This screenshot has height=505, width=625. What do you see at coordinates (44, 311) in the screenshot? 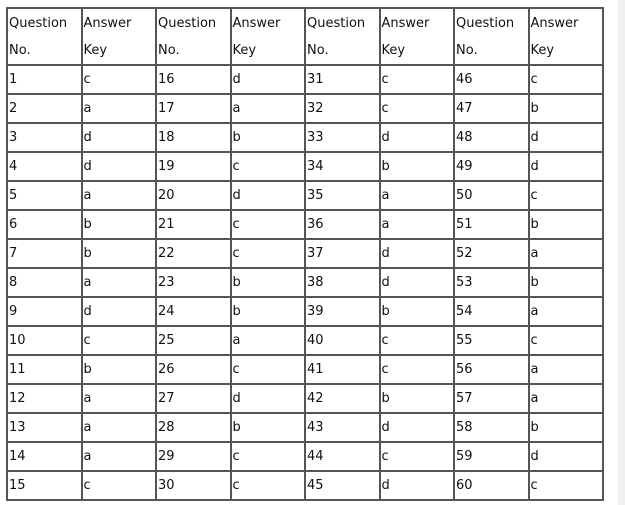
I see `question-number-cell: 9` at bounding box center [44, 311].